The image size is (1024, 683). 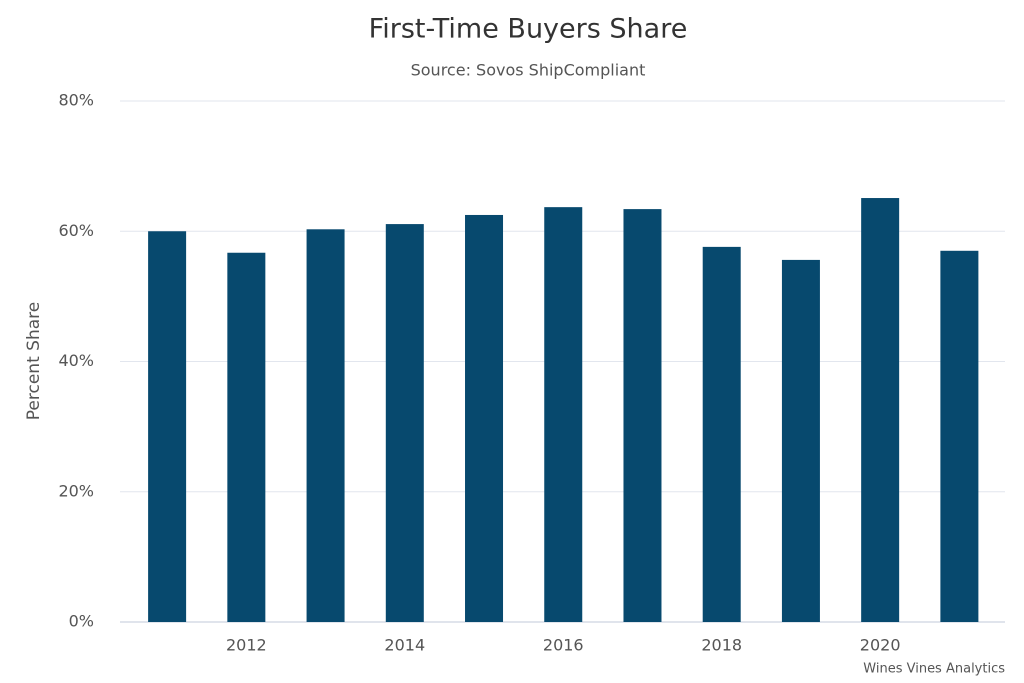 What do you see at coordinates (880, 645) in the screenshot?
I see `x-tick-label: 2020` at bounding box center [880, 645].